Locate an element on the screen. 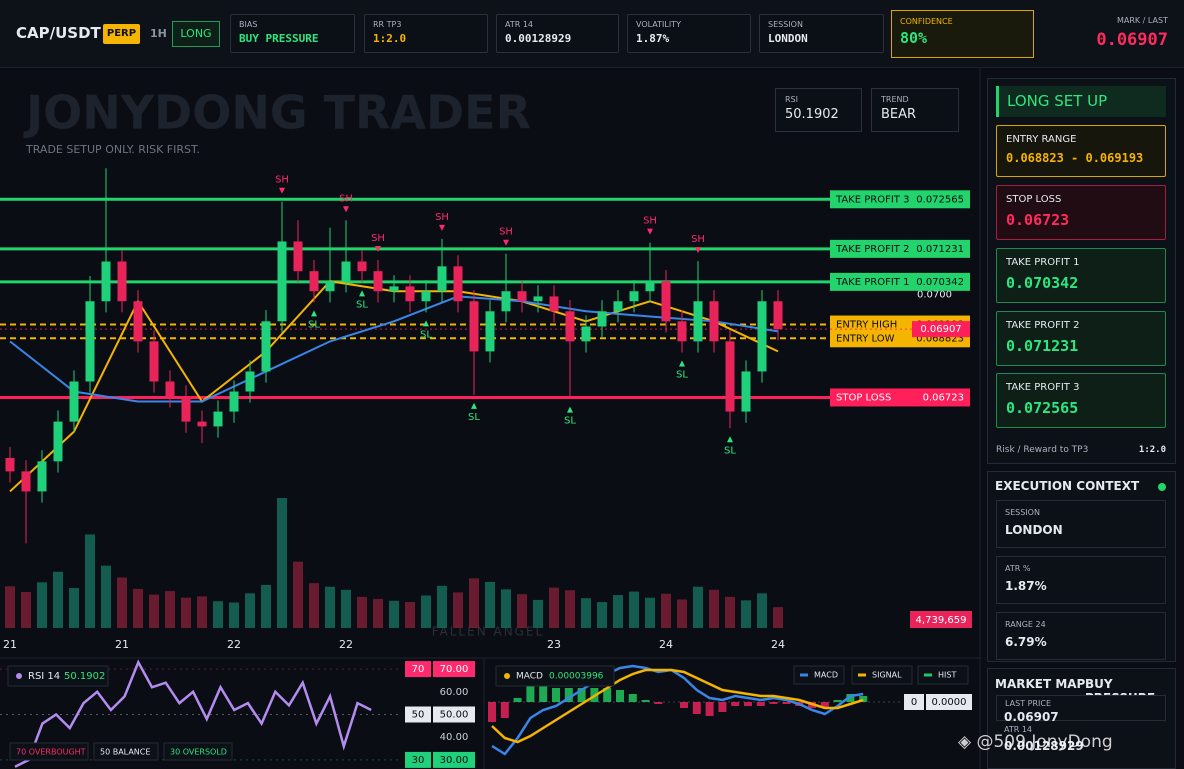  volume-label-box is located at coordinates (941, 619).